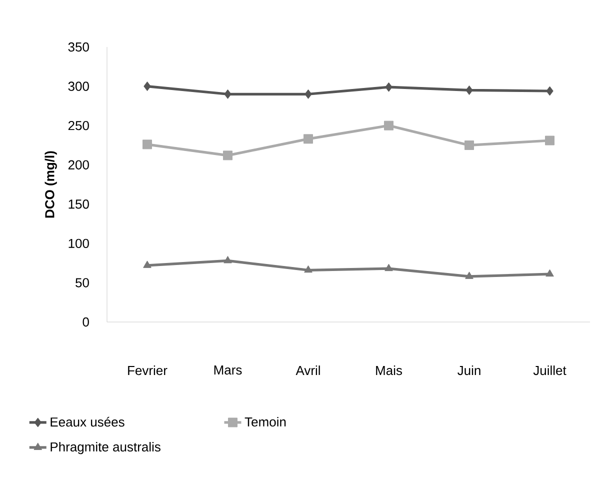  I want to click on x-tick-label: Mars, so click(228, 370).